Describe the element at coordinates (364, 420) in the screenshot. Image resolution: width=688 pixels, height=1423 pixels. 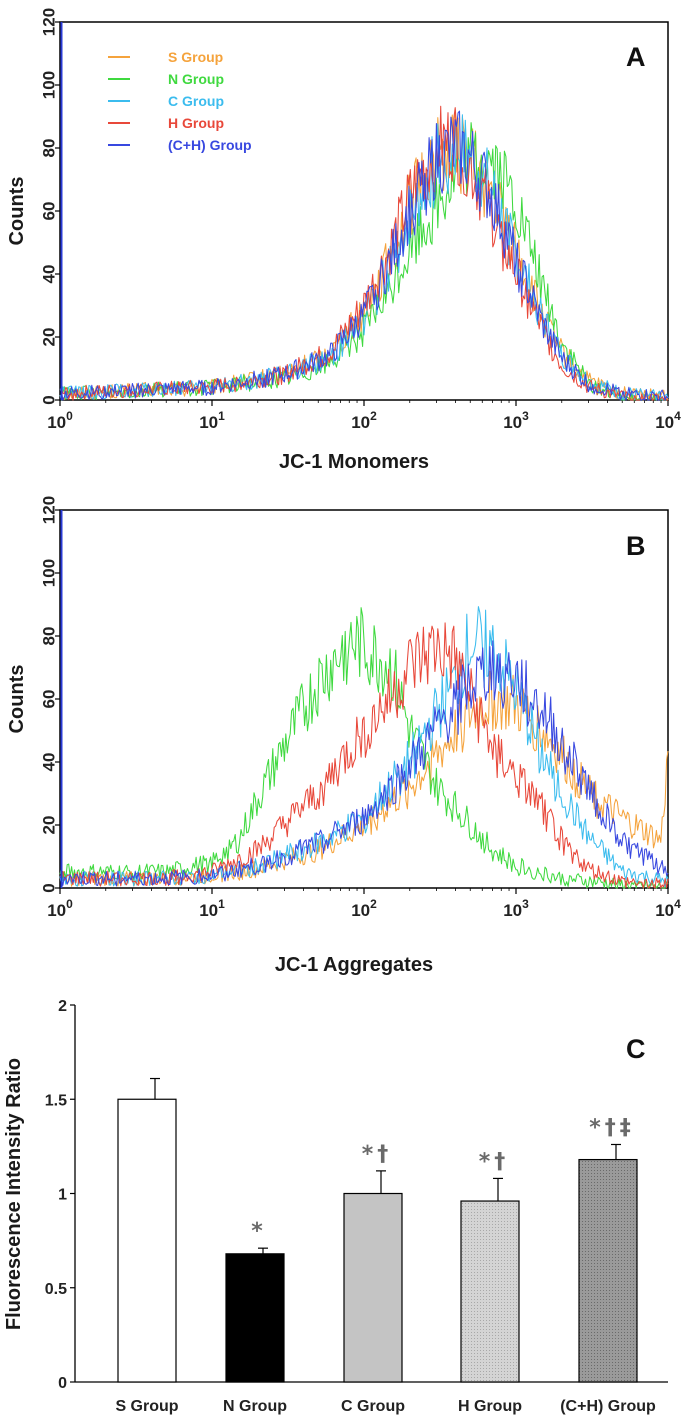
I see `a-xtick-label: 10²` at that location.